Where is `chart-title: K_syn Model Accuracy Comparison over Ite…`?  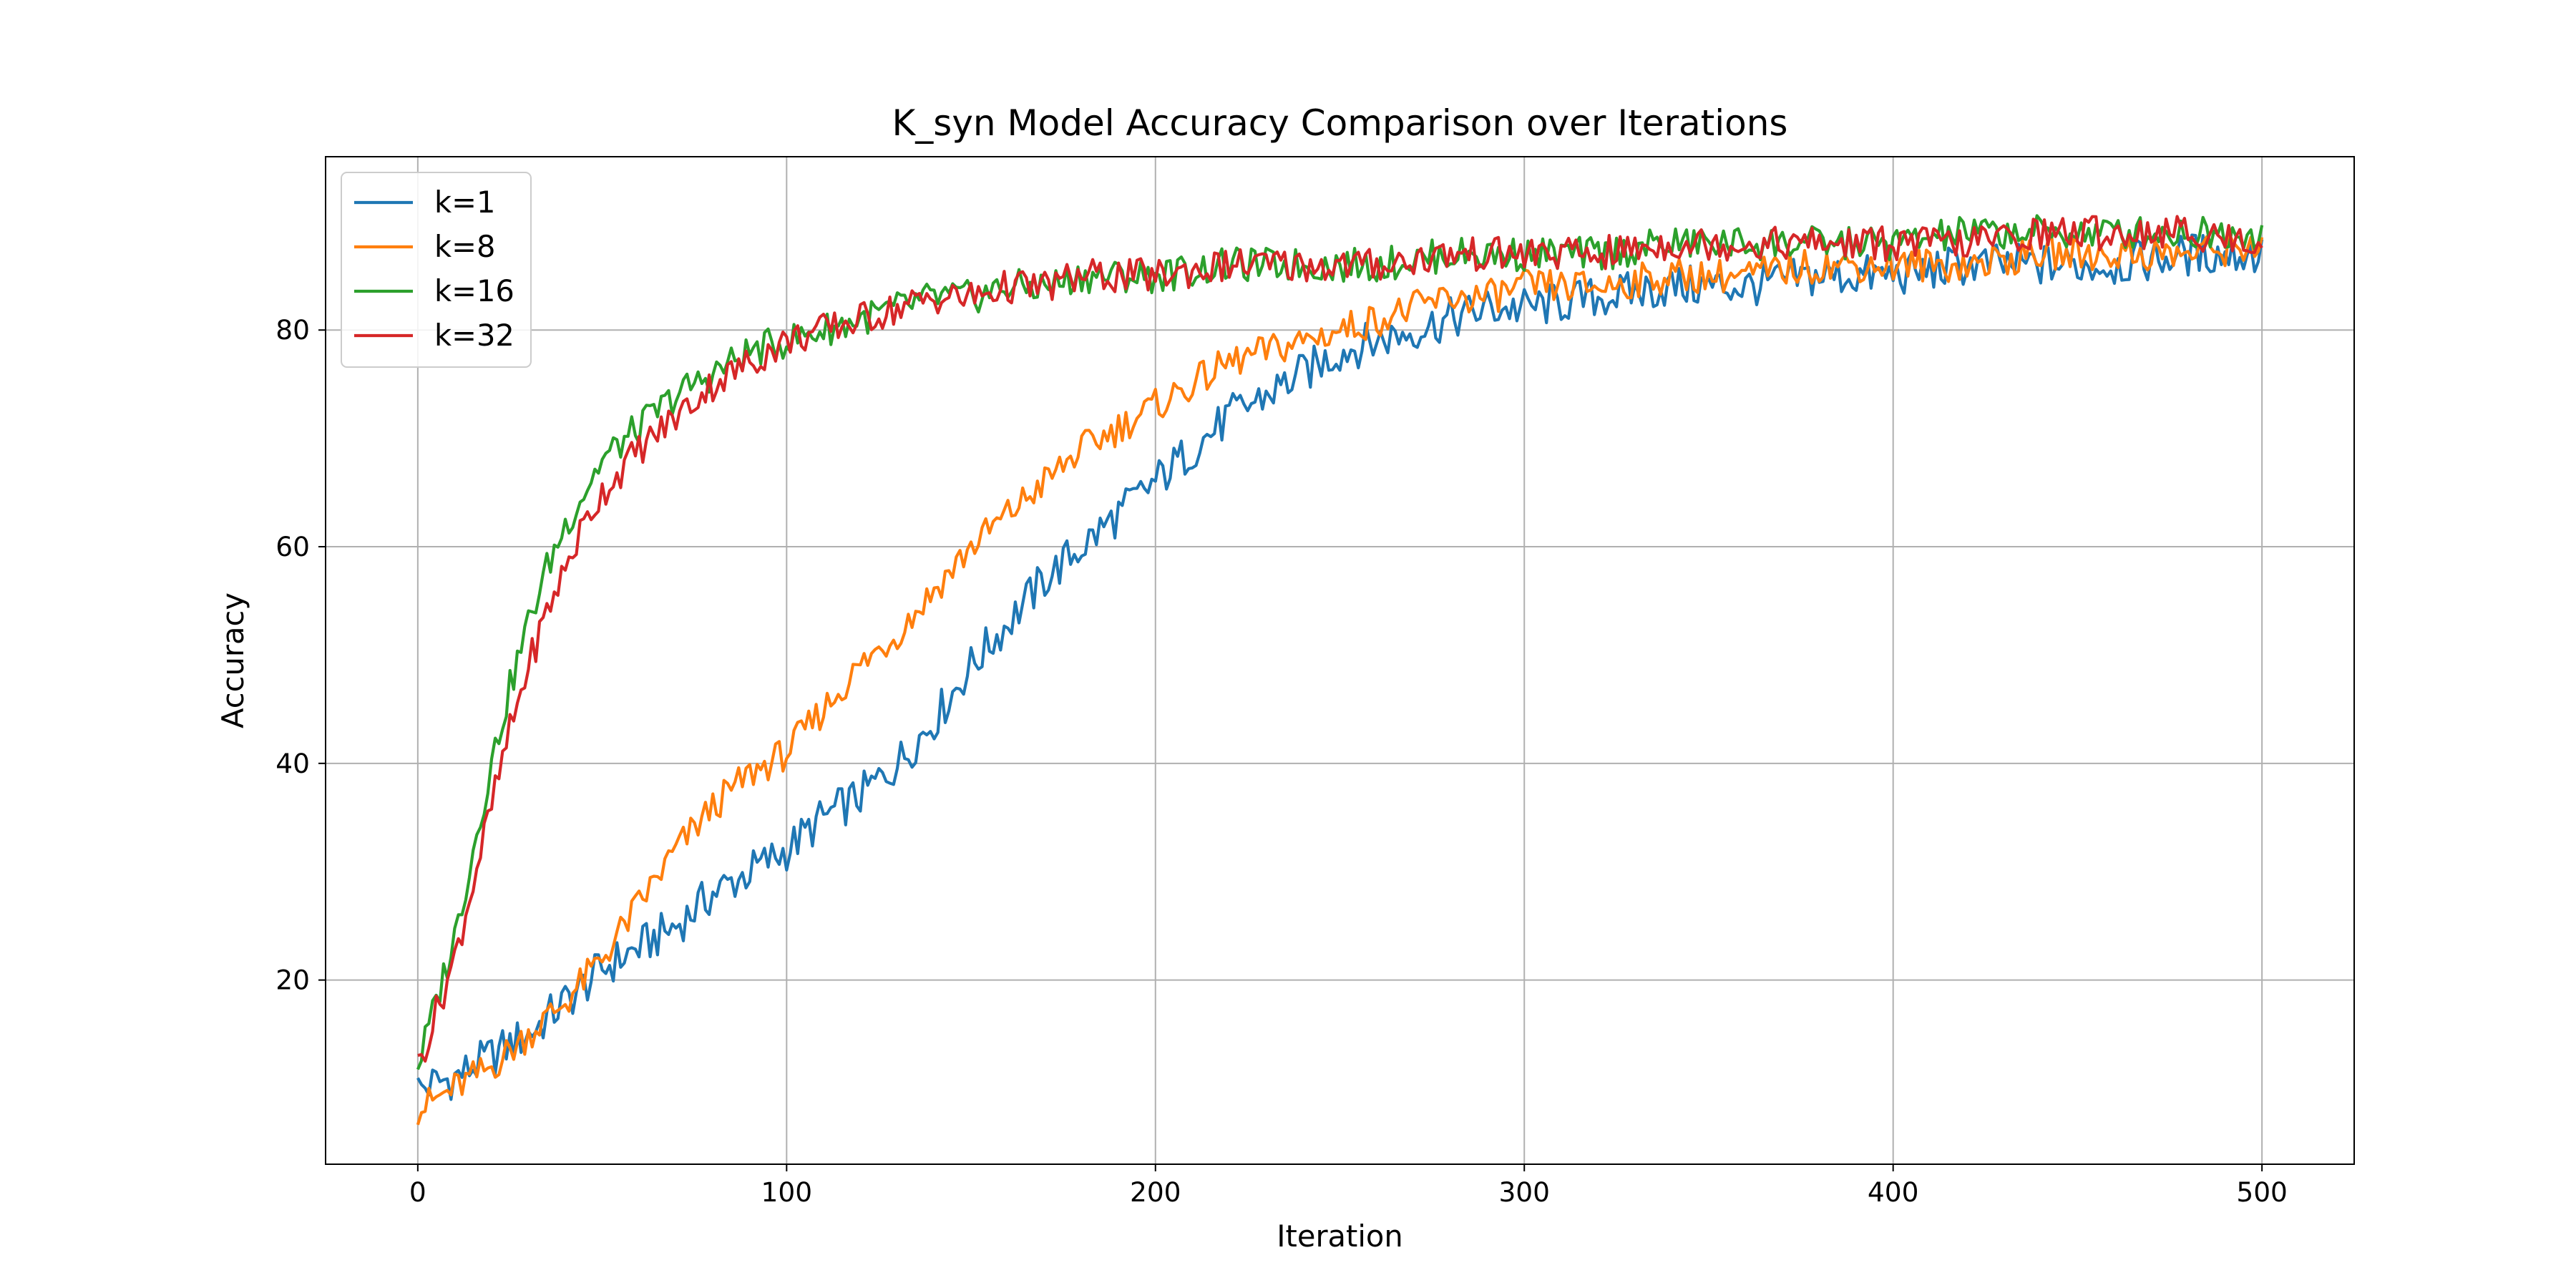
chart-title: K_syn Model Accuracy Comparison over Ite… is located at coordinates (1340, 123).